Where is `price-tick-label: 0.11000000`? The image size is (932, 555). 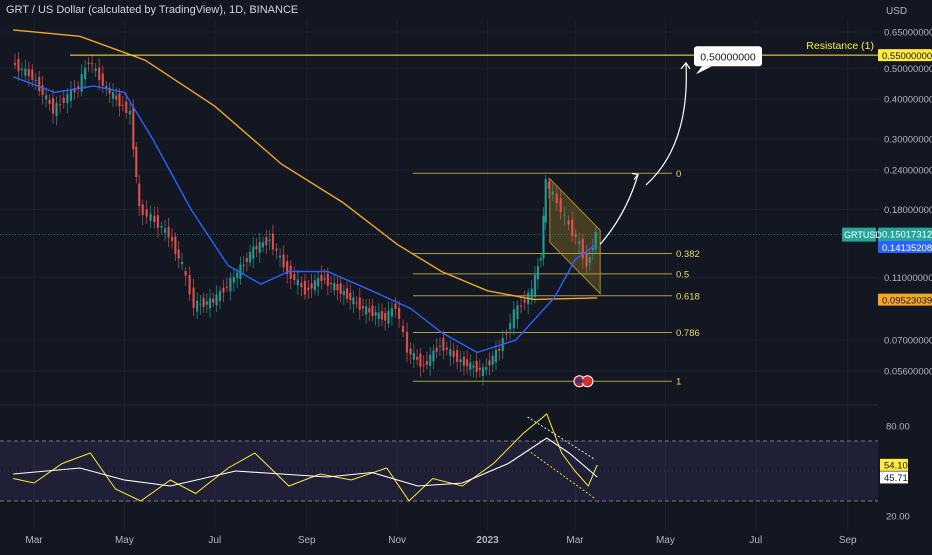
price-tick-label: 0.11000000 is located at coordinates (908, 278).